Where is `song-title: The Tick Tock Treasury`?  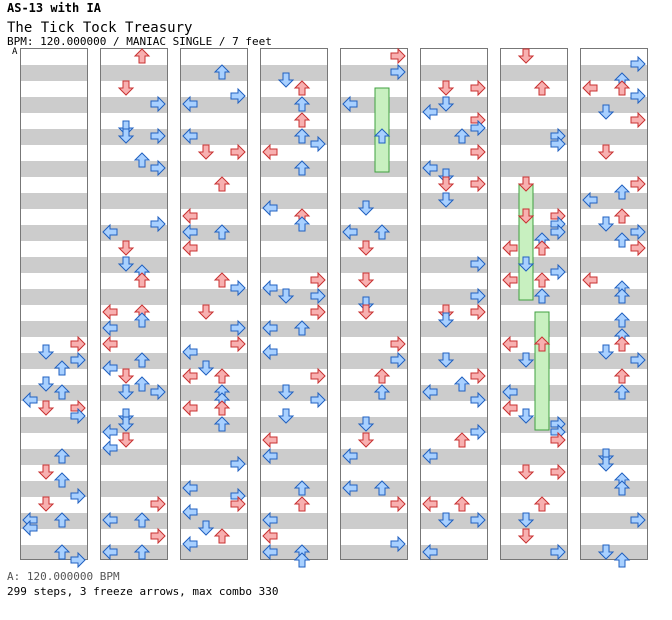 song-title: The Tick Tock Treasury is located at coordinates (100, 28).